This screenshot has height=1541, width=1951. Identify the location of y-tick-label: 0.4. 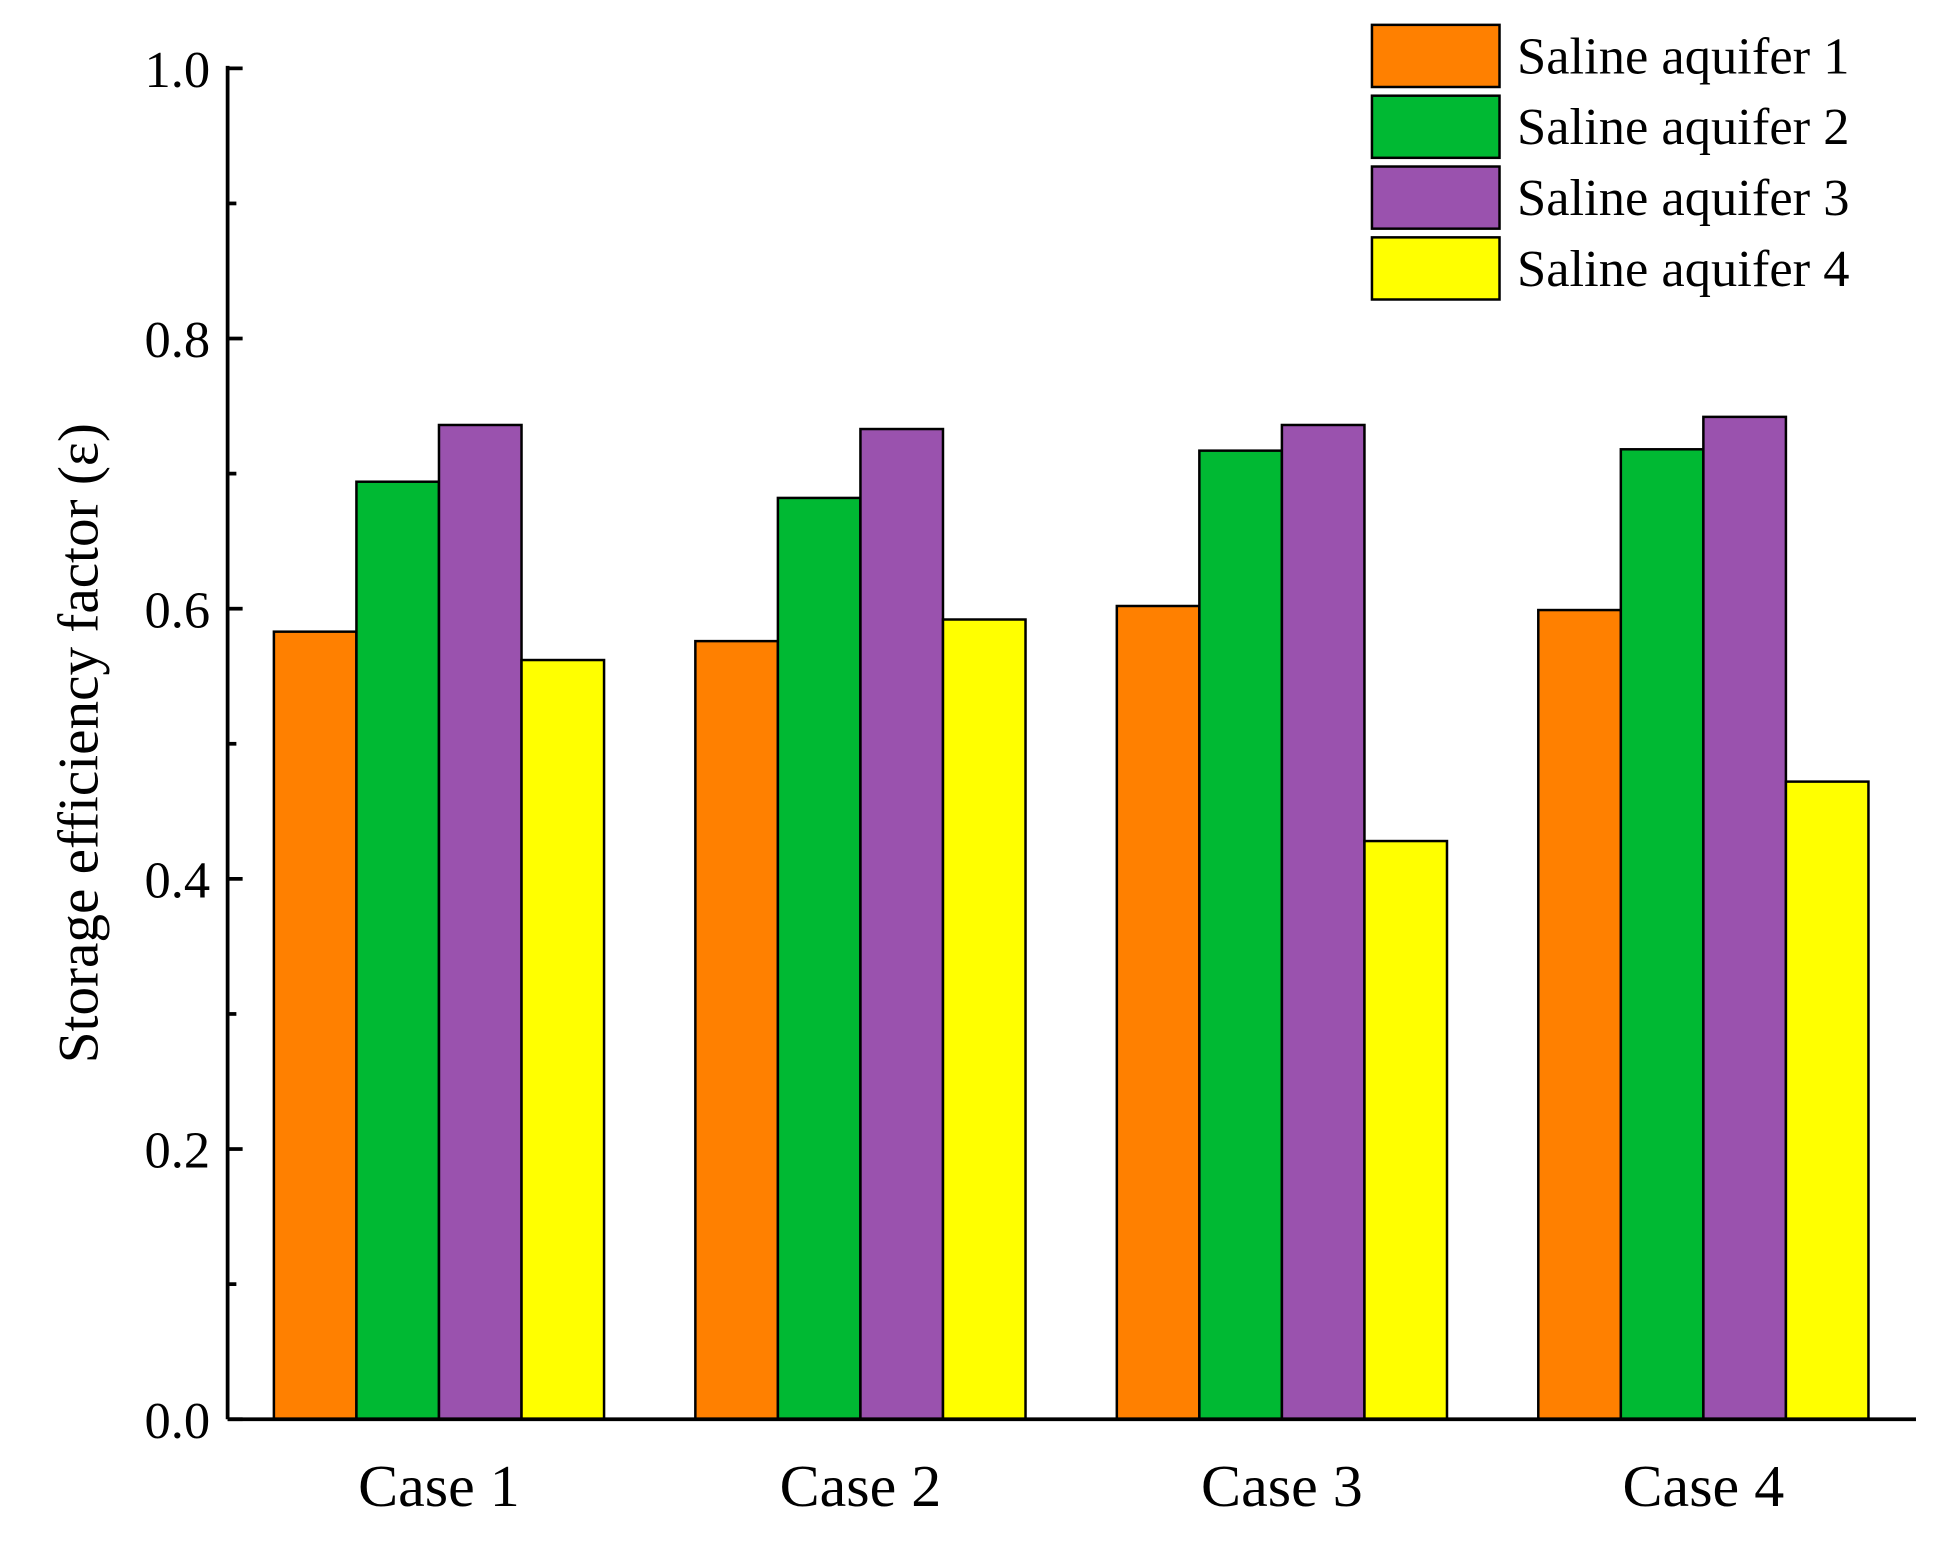
(177, 881).